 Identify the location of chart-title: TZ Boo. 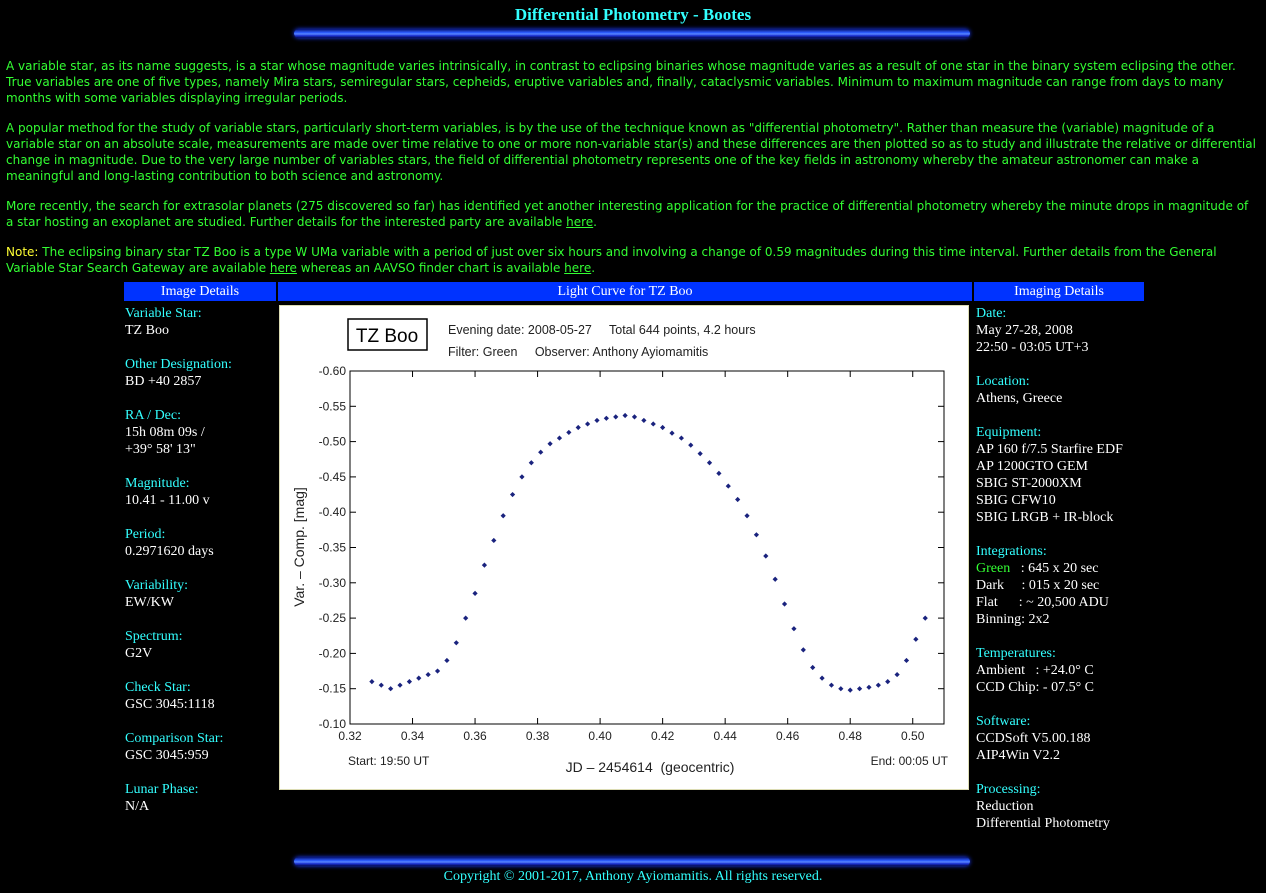
(387, 336).